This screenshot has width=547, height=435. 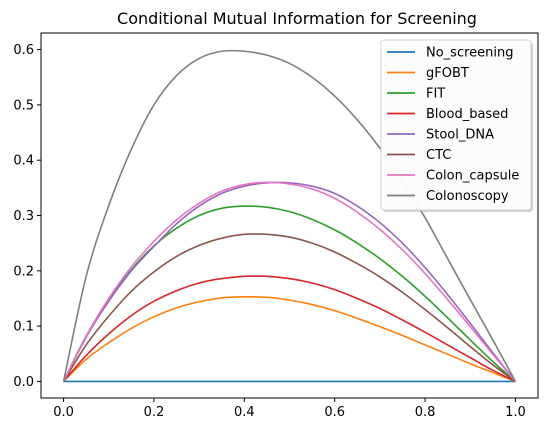 I want to click on y-tick-label: 0.2, so click(x=23, y=271).